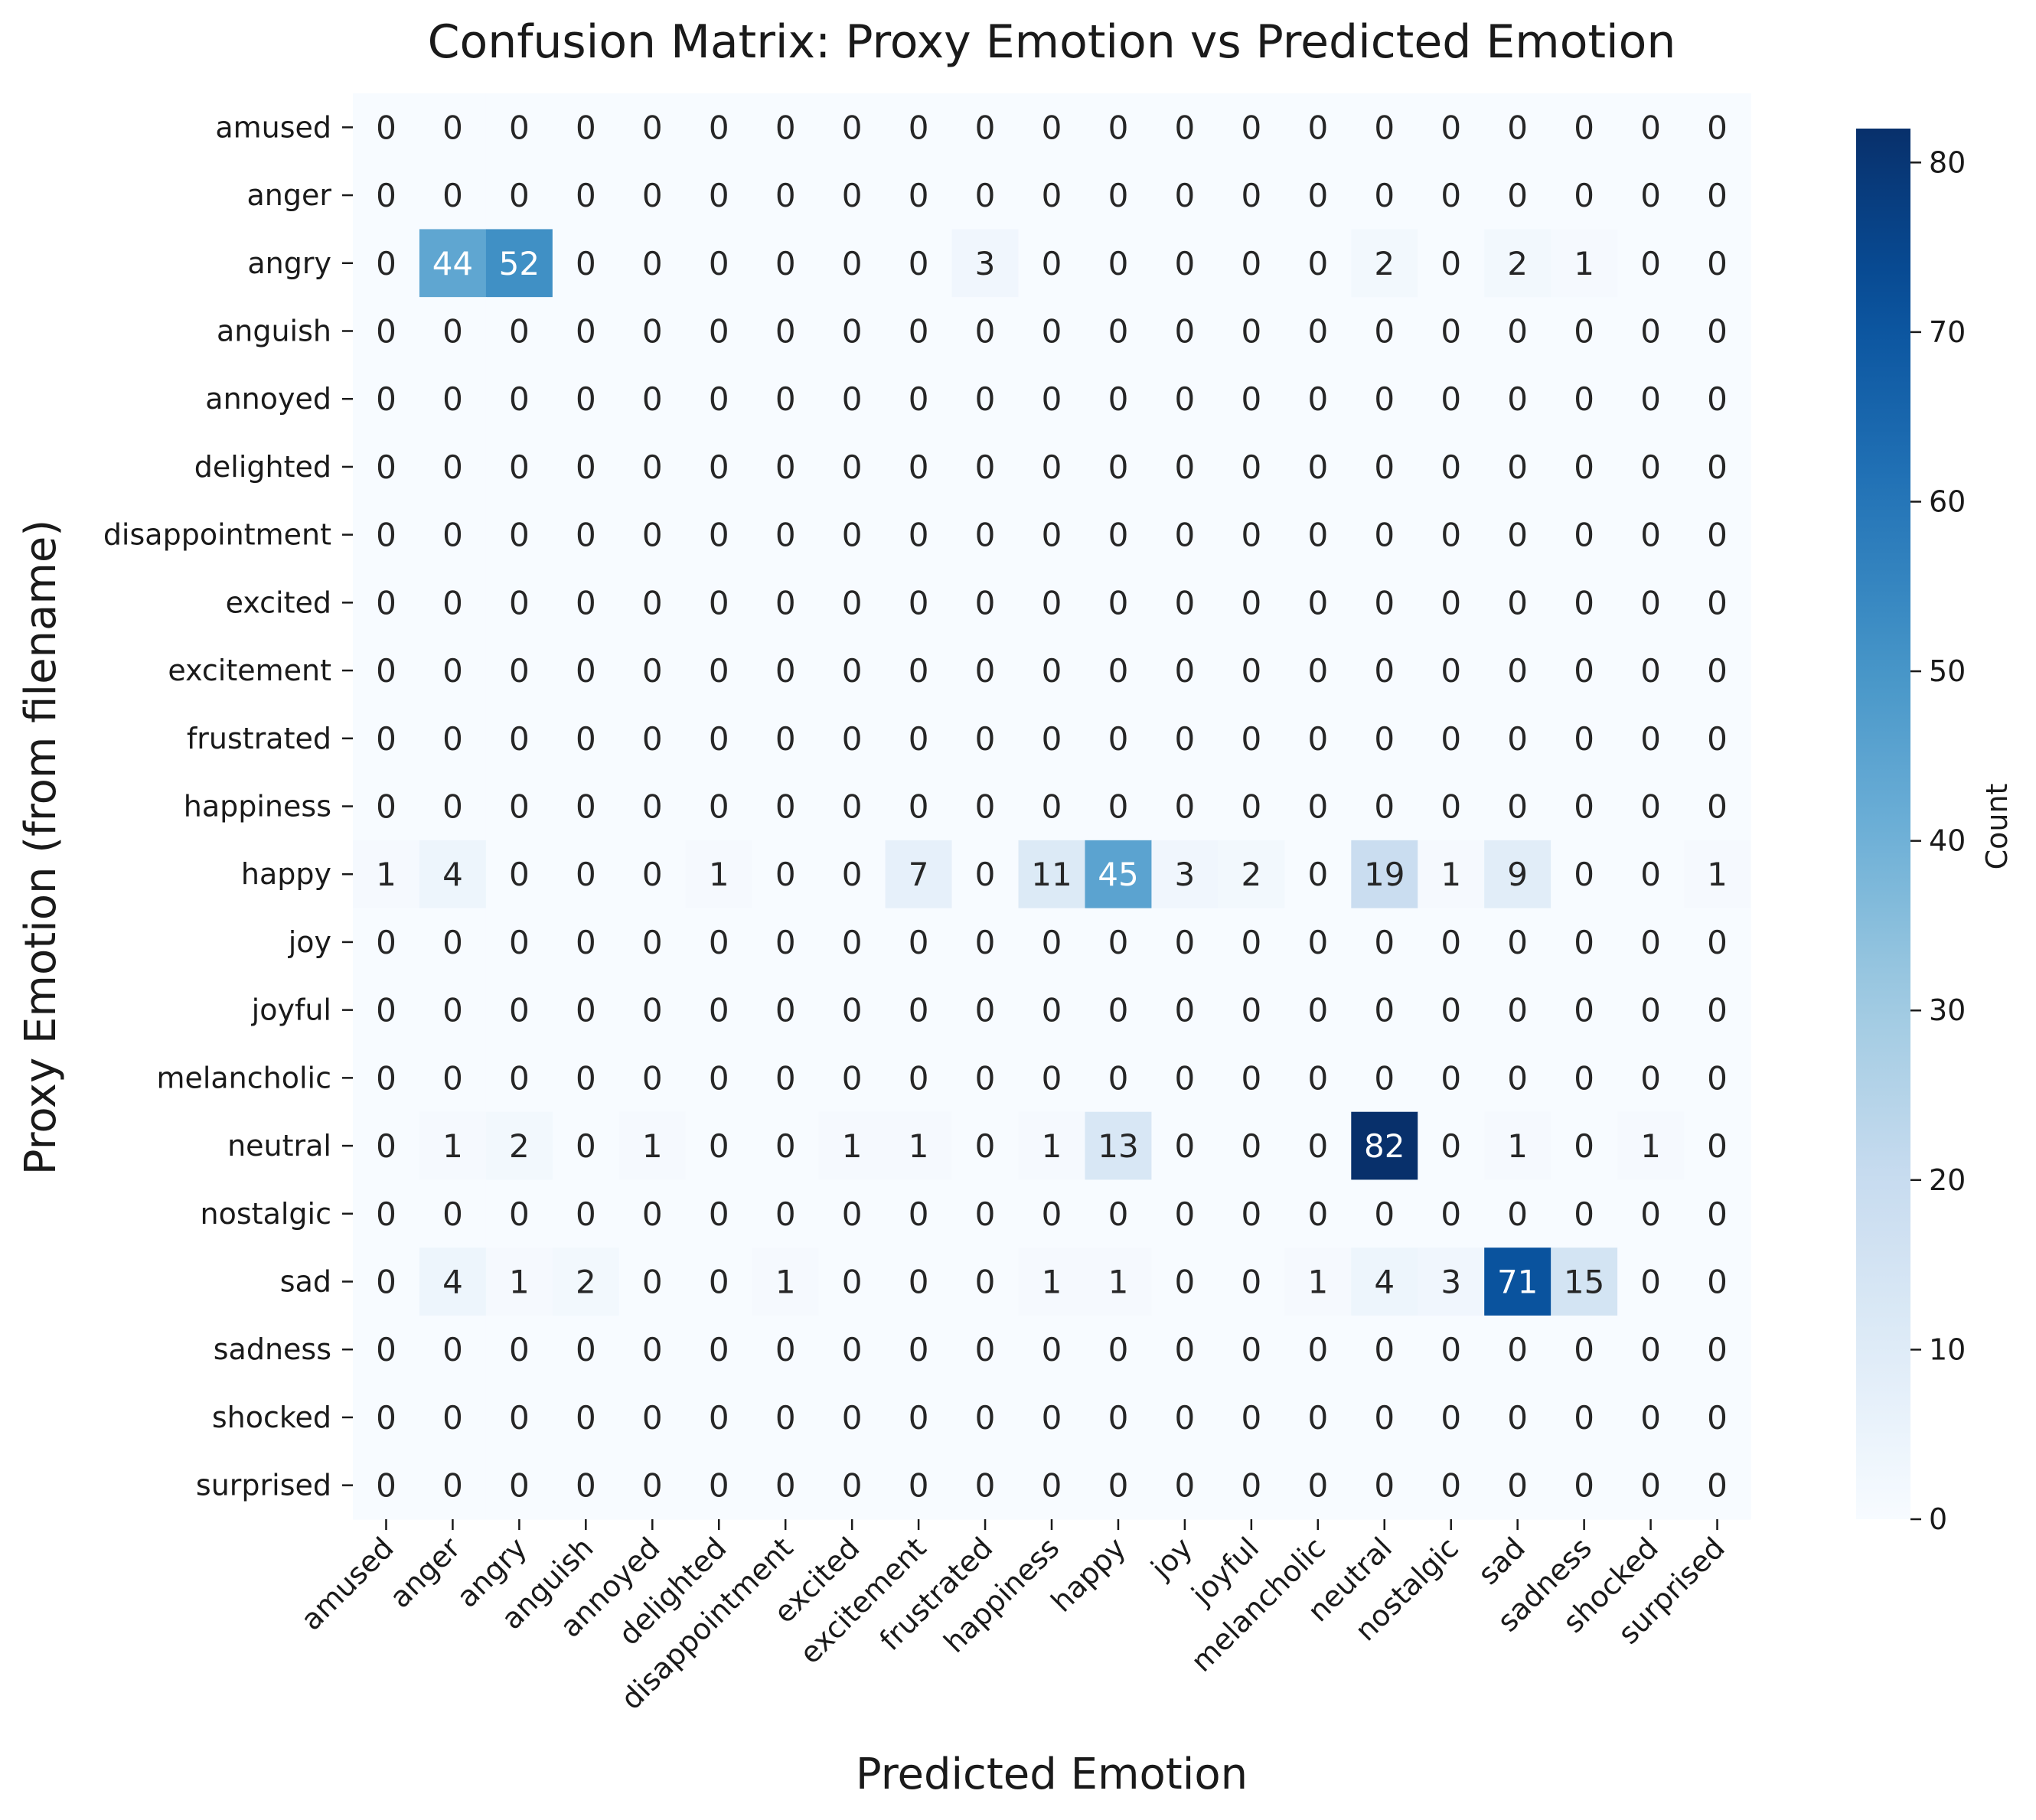 The height and width of the screenshot is (1820, 2036). I want to click on cell-value-label: 2, so click(586, 1282).